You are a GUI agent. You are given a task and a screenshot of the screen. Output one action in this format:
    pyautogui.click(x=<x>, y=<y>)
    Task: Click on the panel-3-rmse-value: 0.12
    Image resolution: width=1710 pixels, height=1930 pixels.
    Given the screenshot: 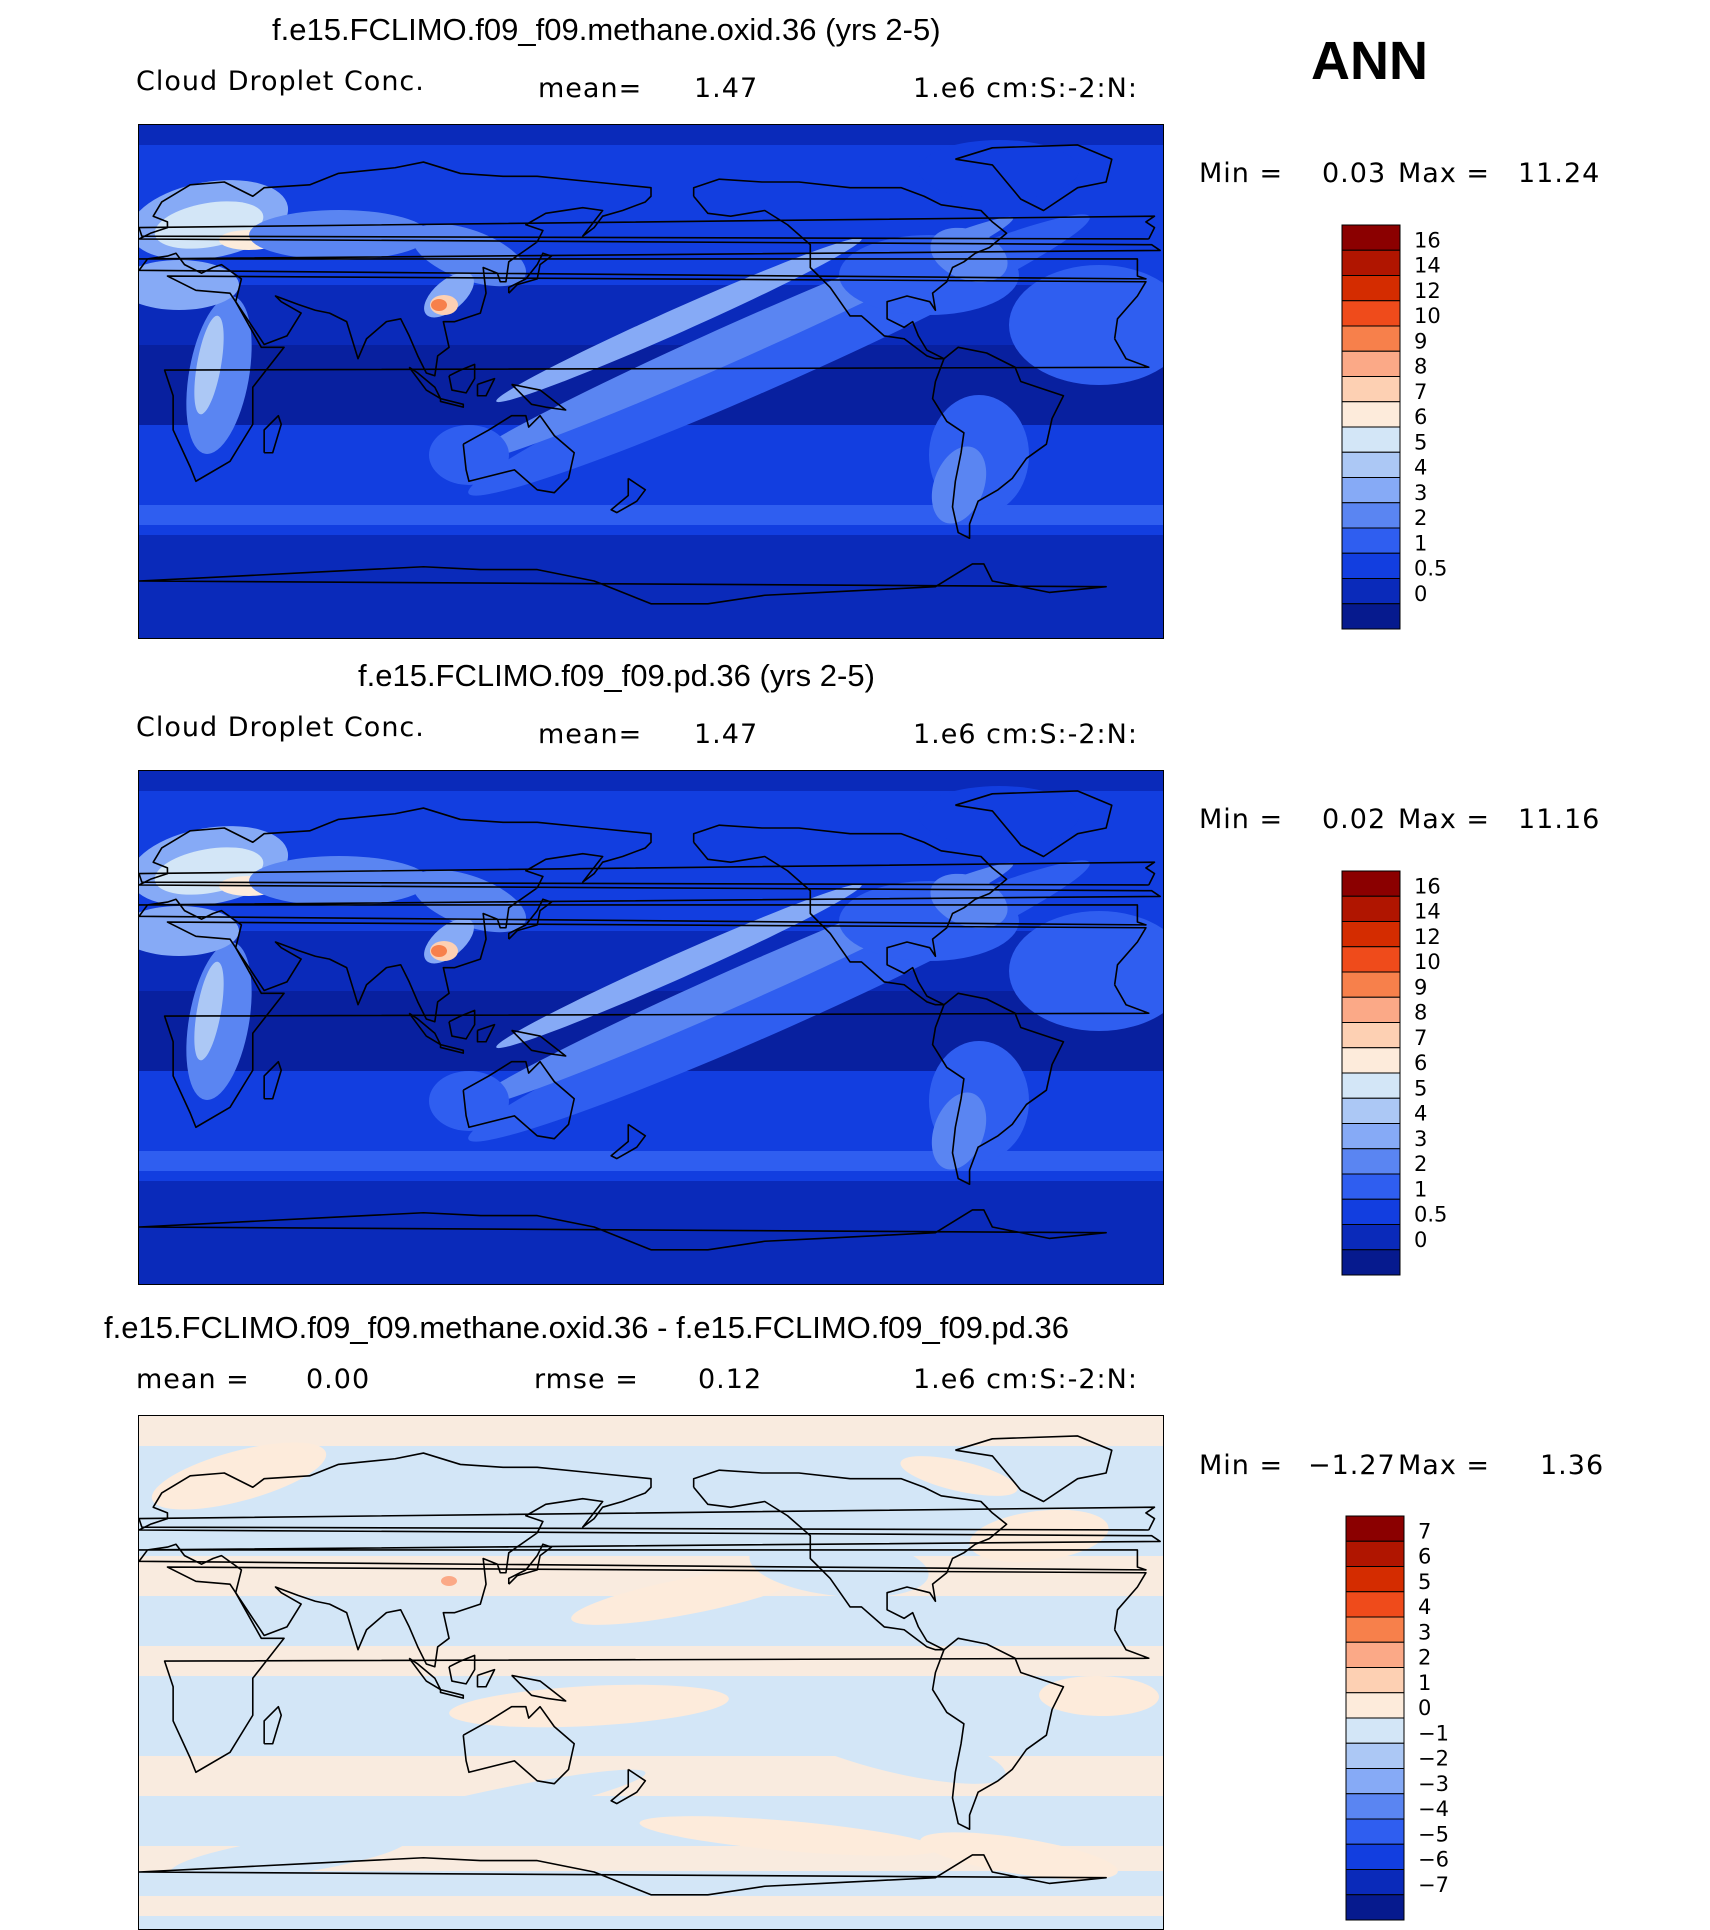 What is the action you would take?
    pyautogui.click(x=730, y=1379)
    